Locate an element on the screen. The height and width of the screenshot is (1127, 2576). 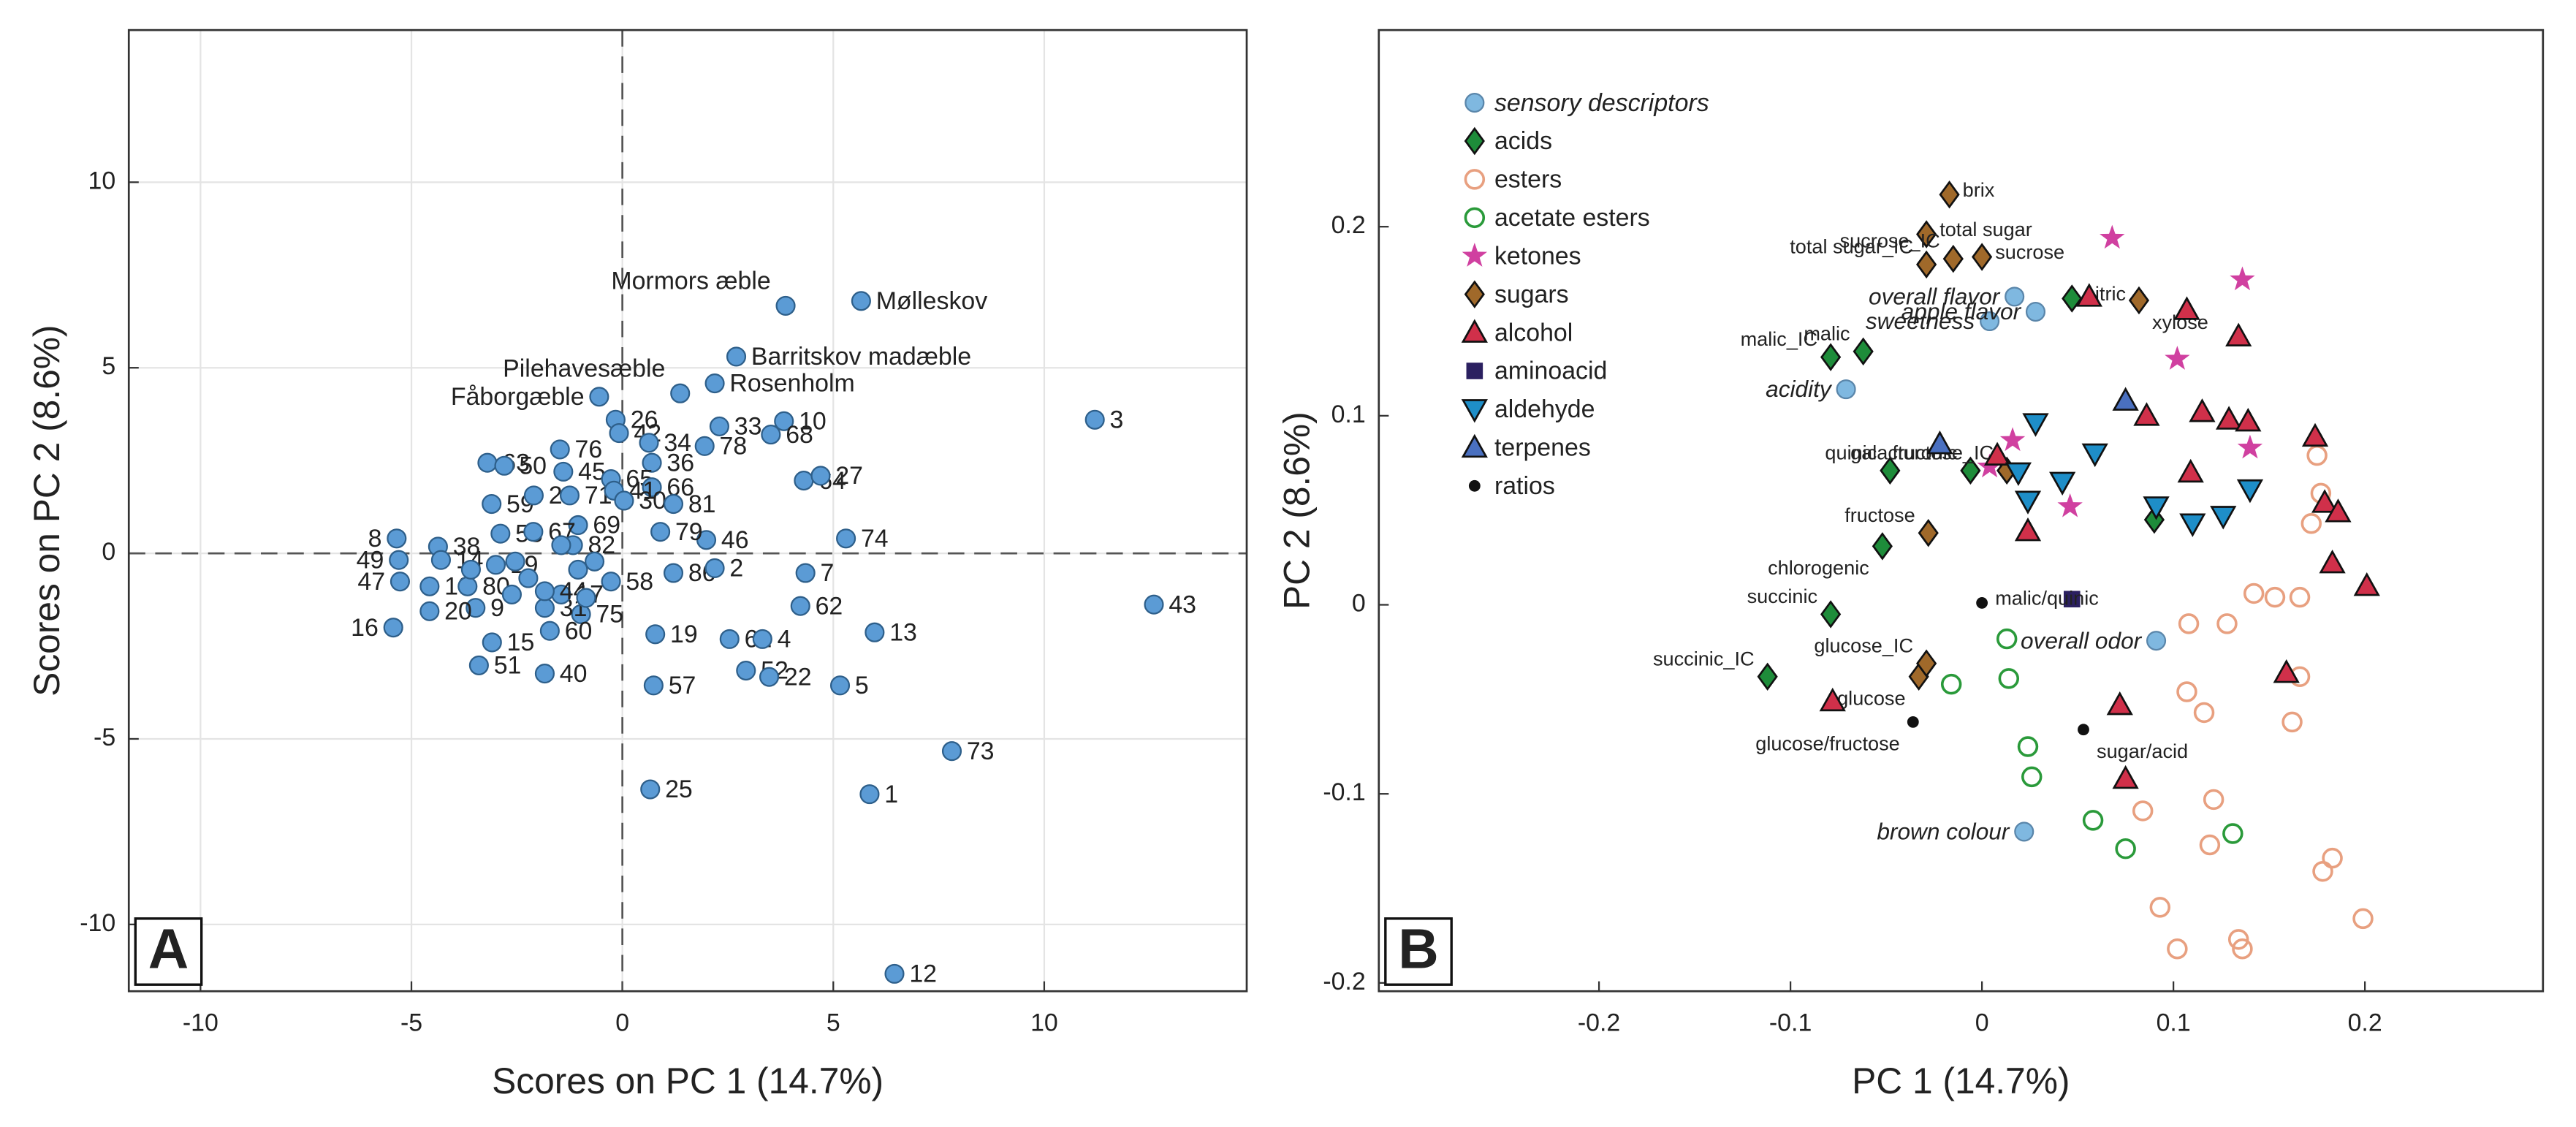
point-label: 8 is located at coordinates (375, 539).